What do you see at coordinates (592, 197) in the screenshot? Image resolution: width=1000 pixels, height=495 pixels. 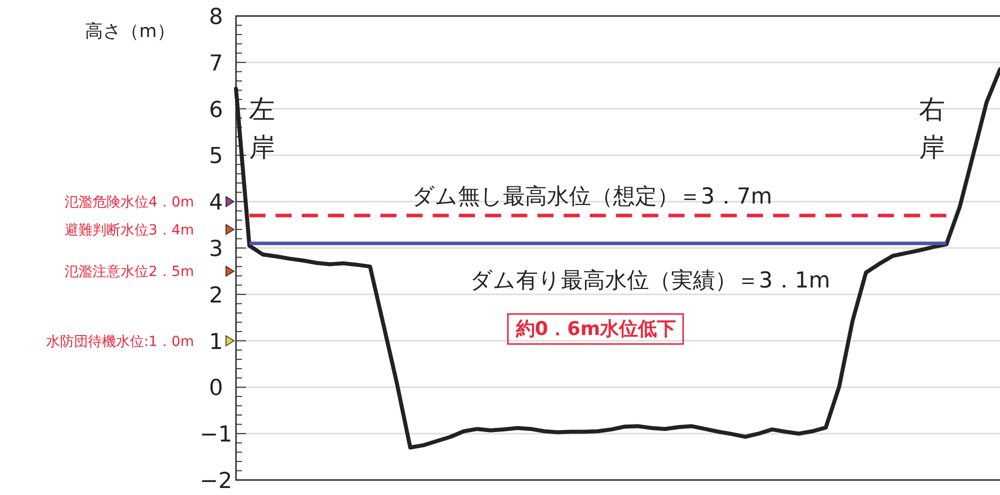 I see `series-label: ダム無し最高水位（想定）＝3．7m` at bounding box center [592, 197].